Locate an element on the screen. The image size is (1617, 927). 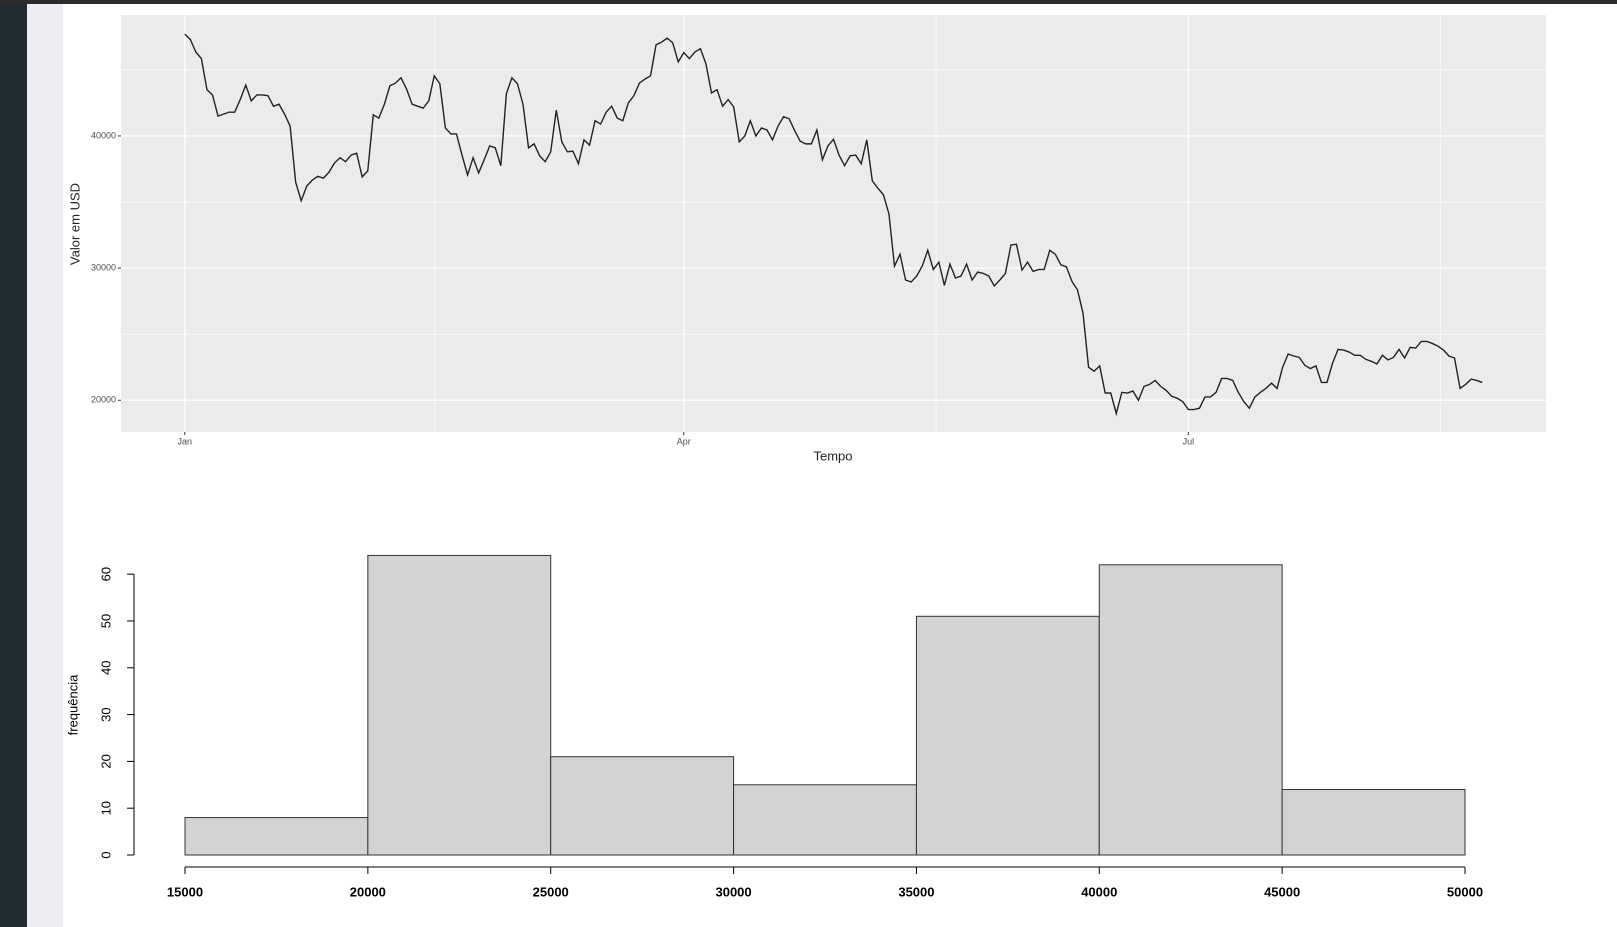
y-axis-title: frequência is located at coordinates (72, 704).